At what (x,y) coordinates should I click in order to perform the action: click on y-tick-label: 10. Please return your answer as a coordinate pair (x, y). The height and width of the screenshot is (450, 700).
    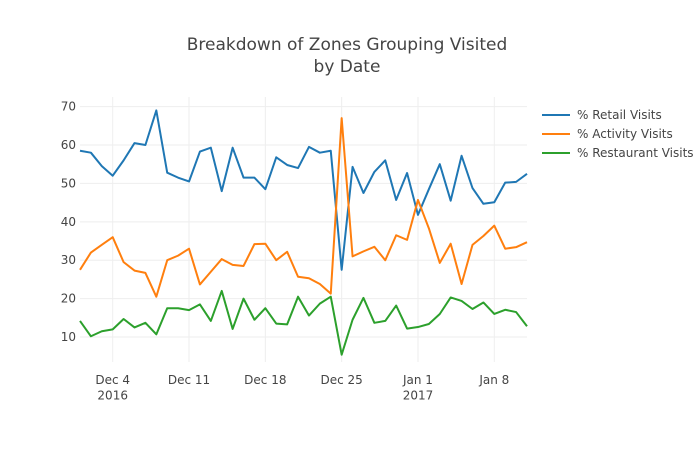
    Looking at the image, I should click on (68, 337).